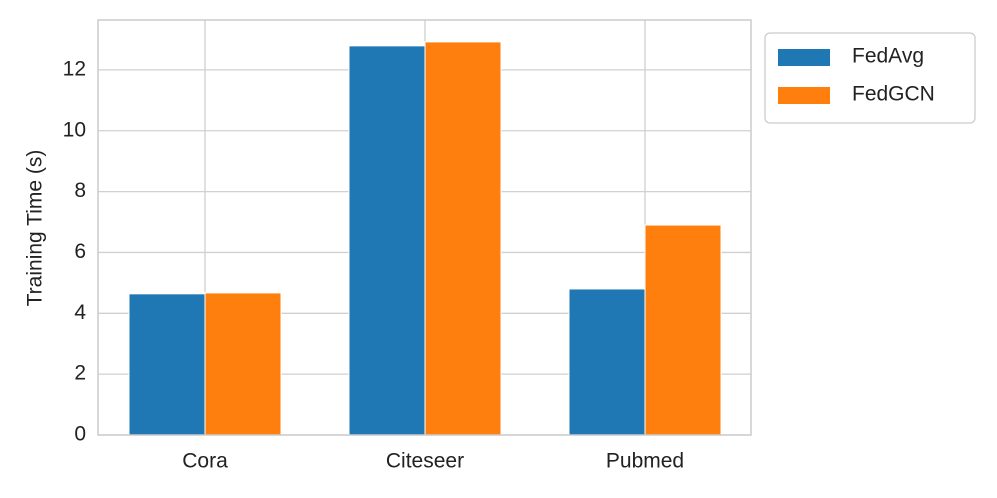 The image size is (997, 498). What do you see at coordinates (645, 461) in the screenshot?
I see `x-tick-label: Pubmed` at bounding box center [645, 461].